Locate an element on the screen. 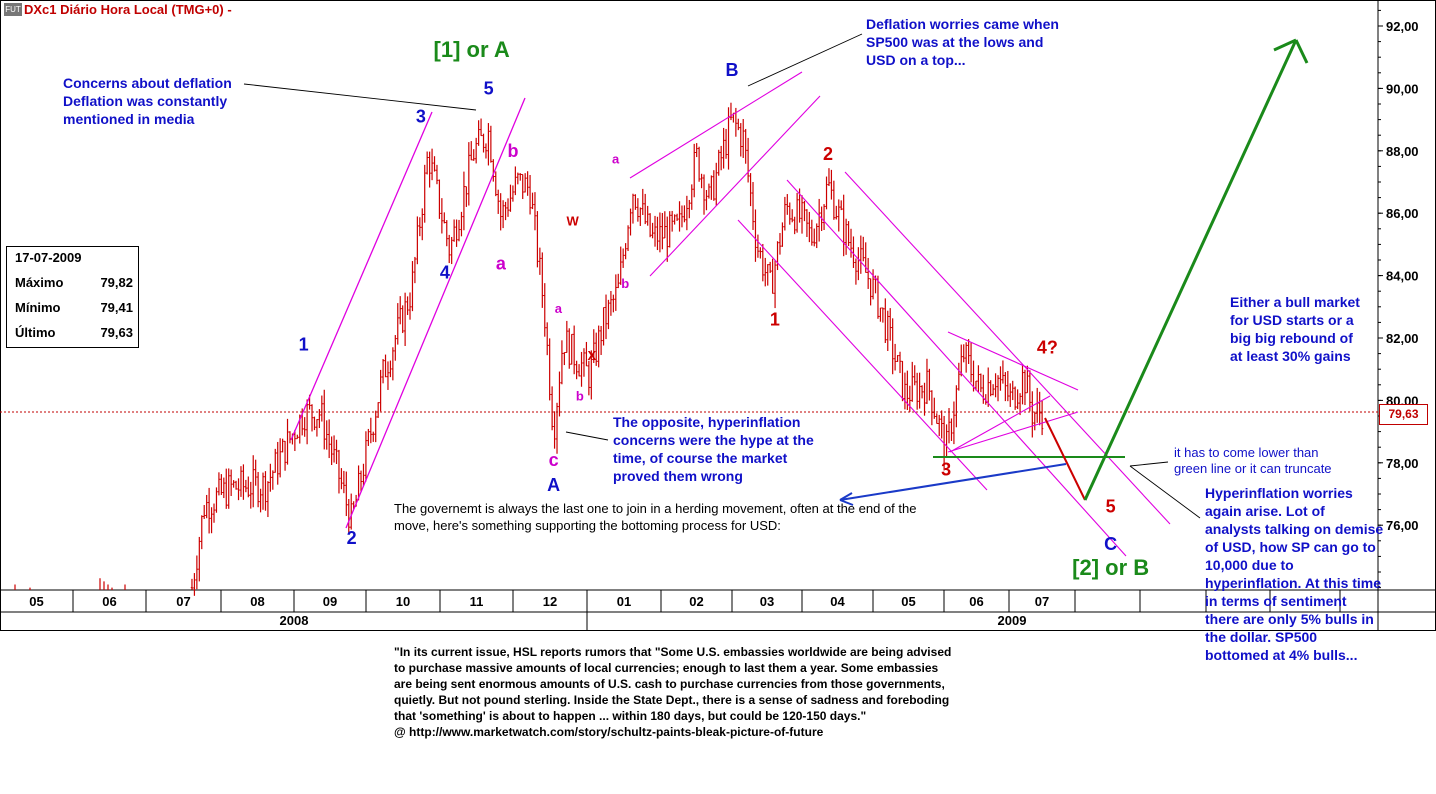 This screenshot has height=794, width=1436. projection-arrow-up is located at coordinates (1190, 270).